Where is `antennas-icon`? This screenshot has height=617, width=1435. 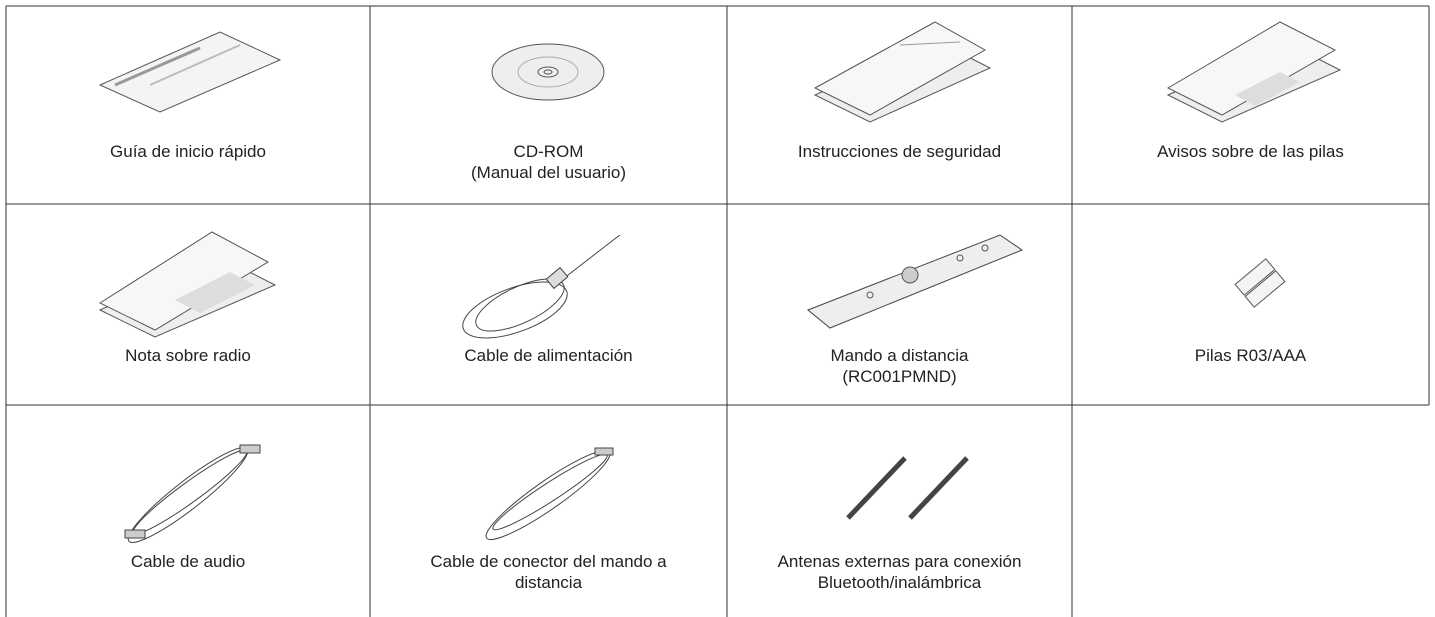 antennas-icon is located at coordinates (907, 488).